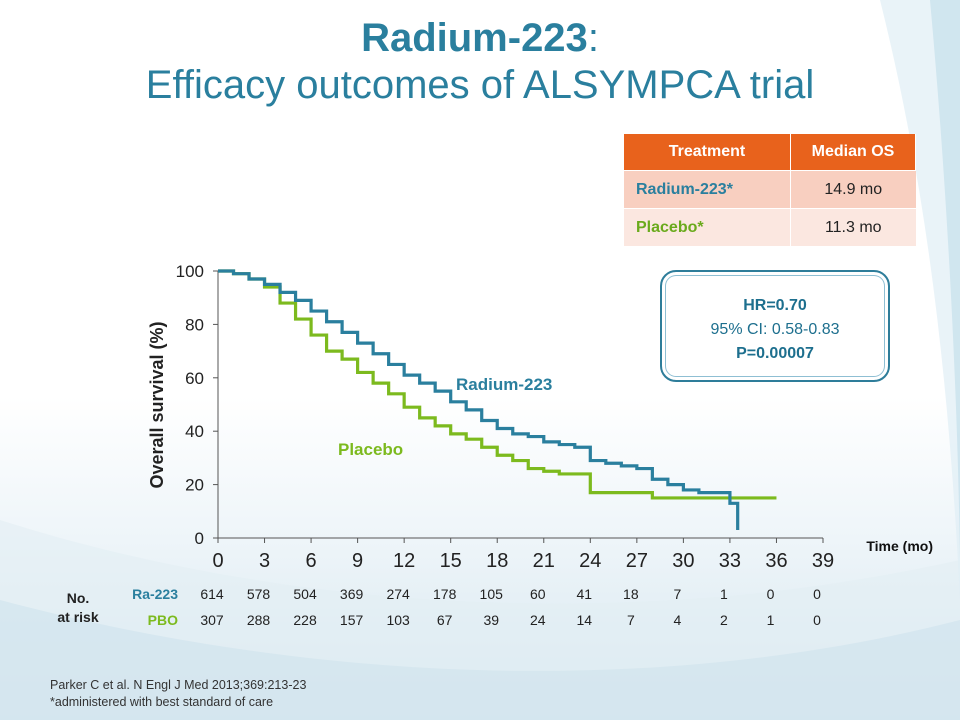 The height and width of the screenshot is (720, 960). What do you see at coordinates (775, 353) in the screenshot?
I see `p-value: P=0.00007` at bounding box center [775, 353].